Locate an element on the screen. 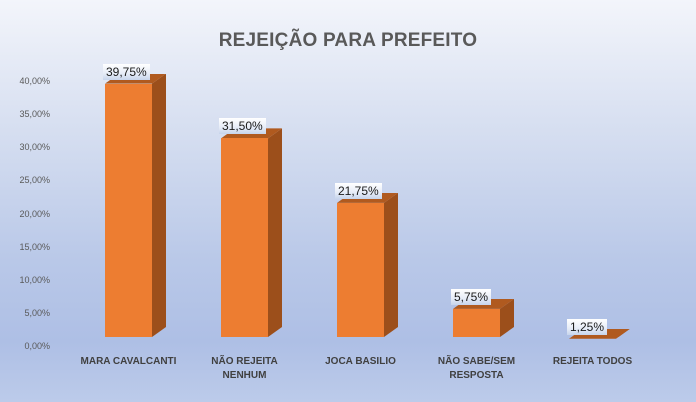 This screenshot has height=402, width=696. data-label: 39,75% is located at coordinates (126, 71).